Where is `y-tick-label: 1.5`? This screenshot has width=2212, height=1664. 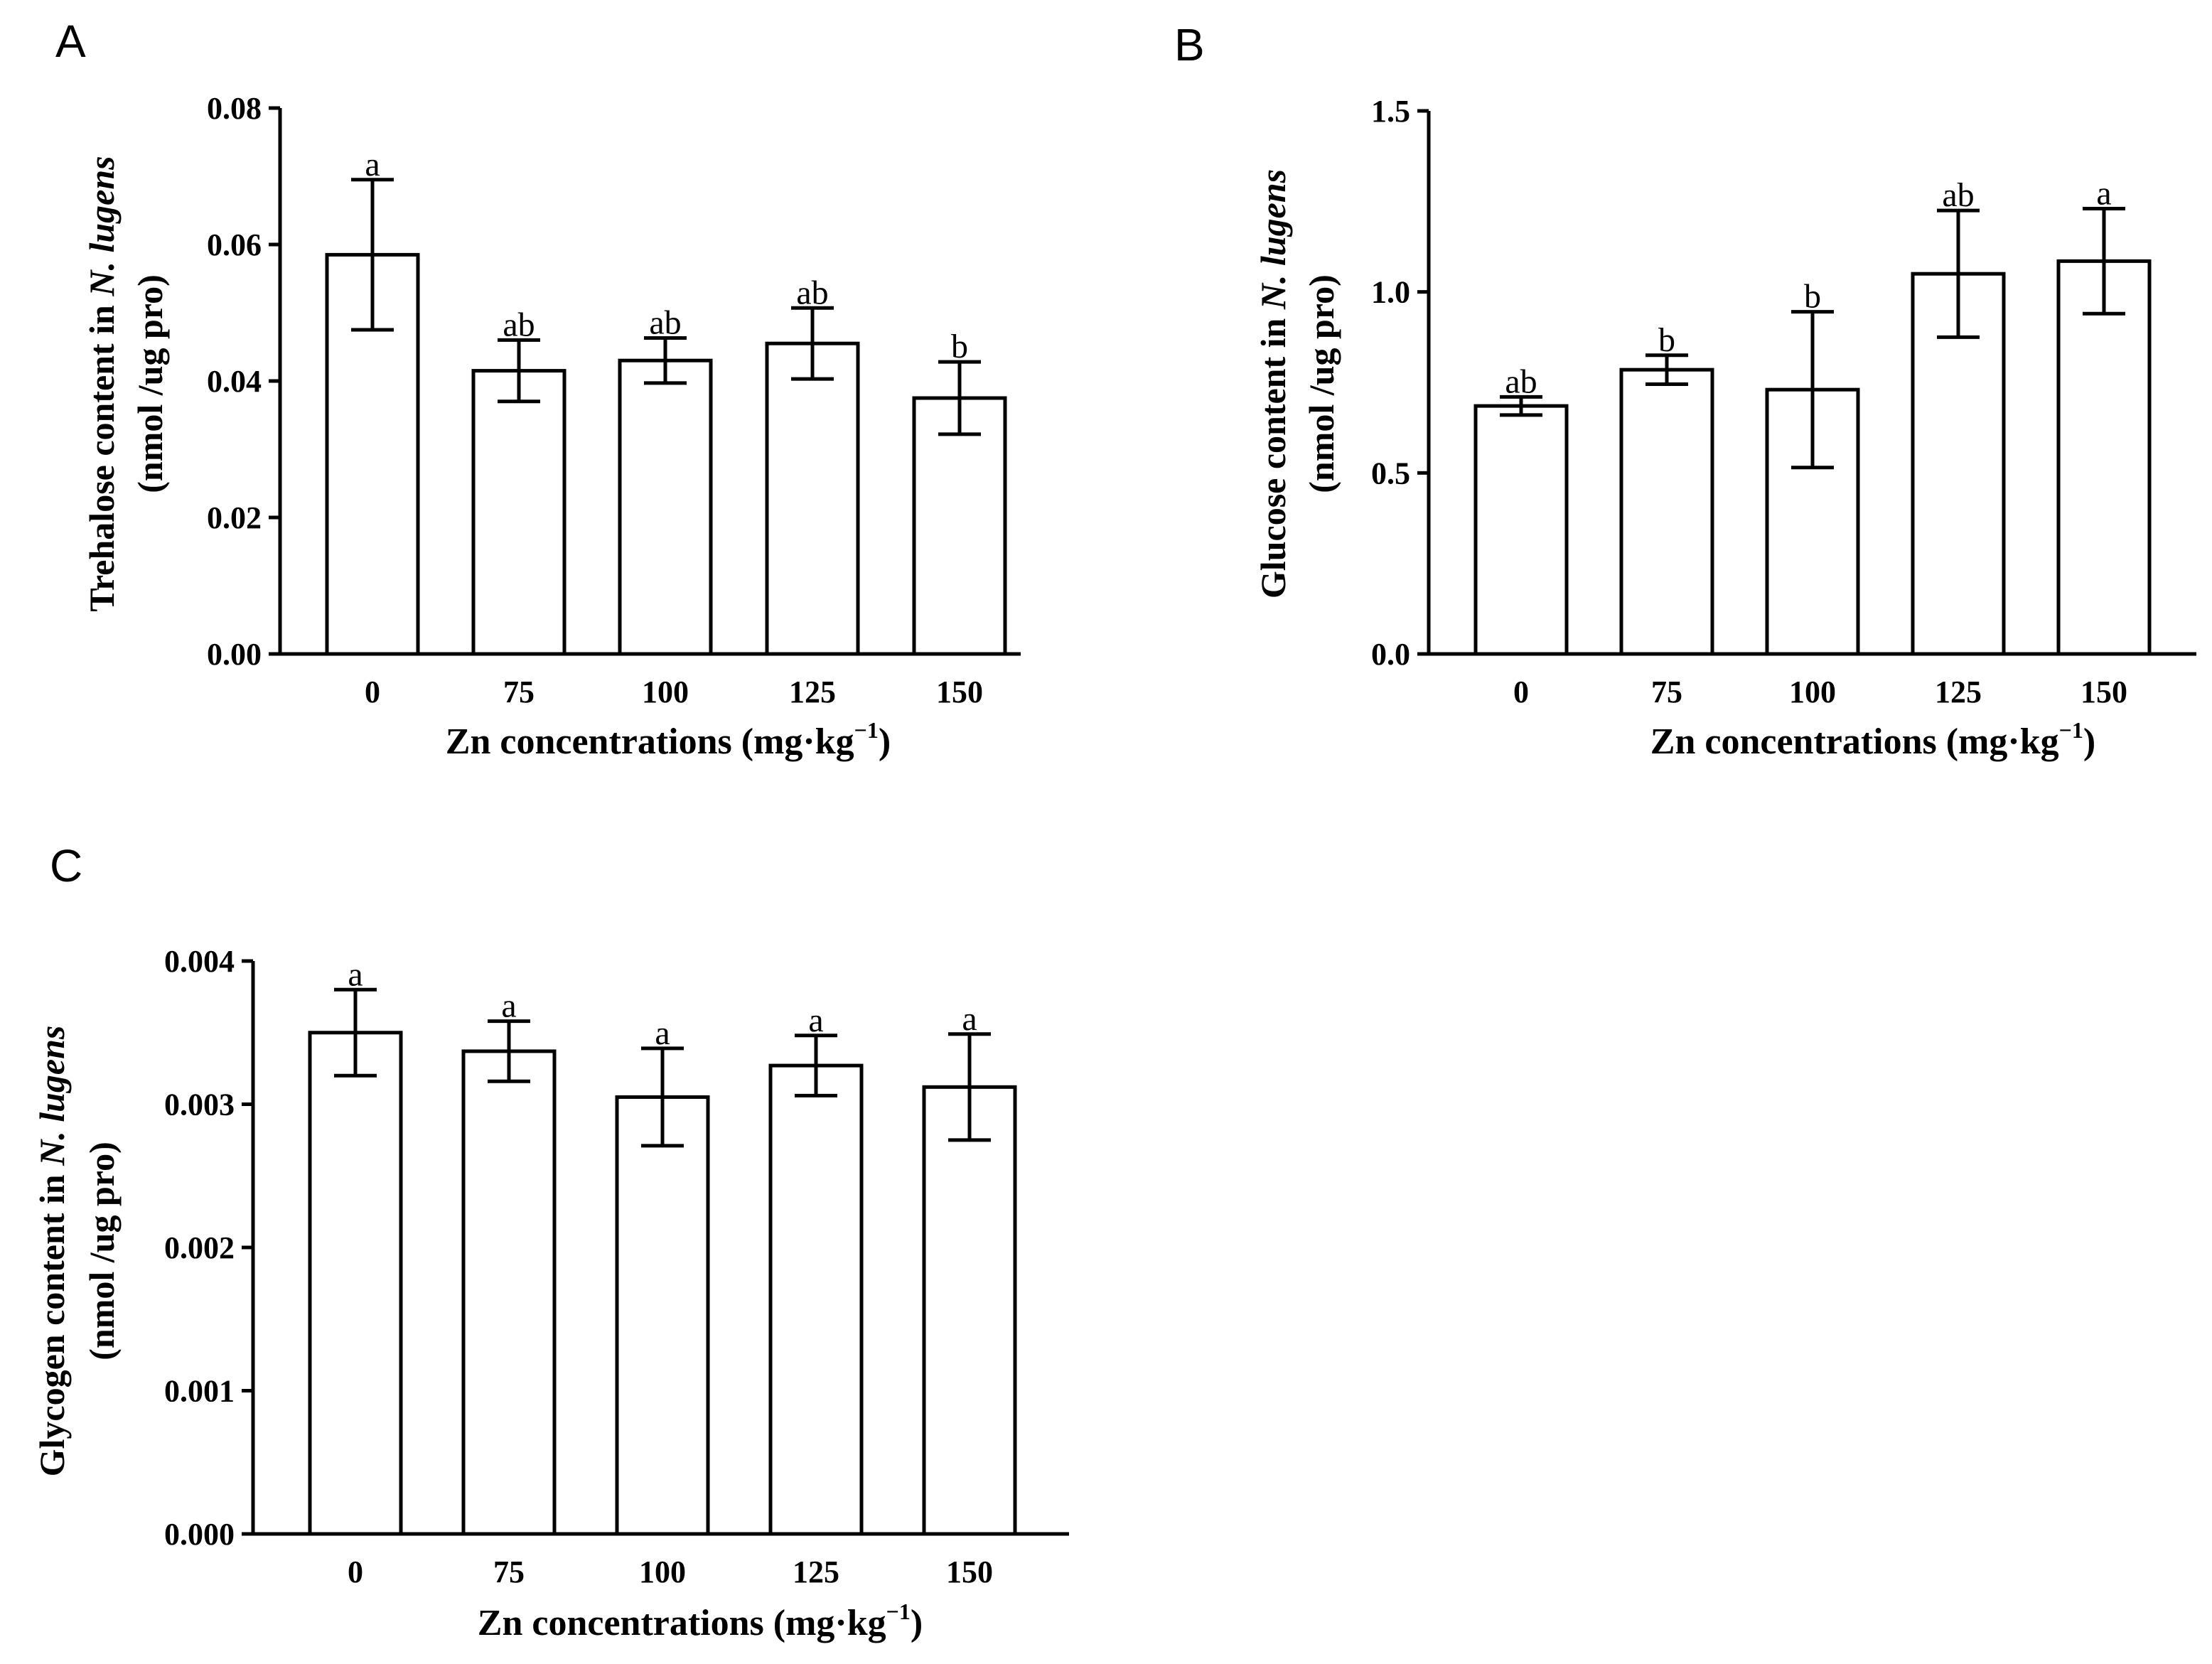 y-tick-label: 1.5 is located at coordinates (1390, 111).